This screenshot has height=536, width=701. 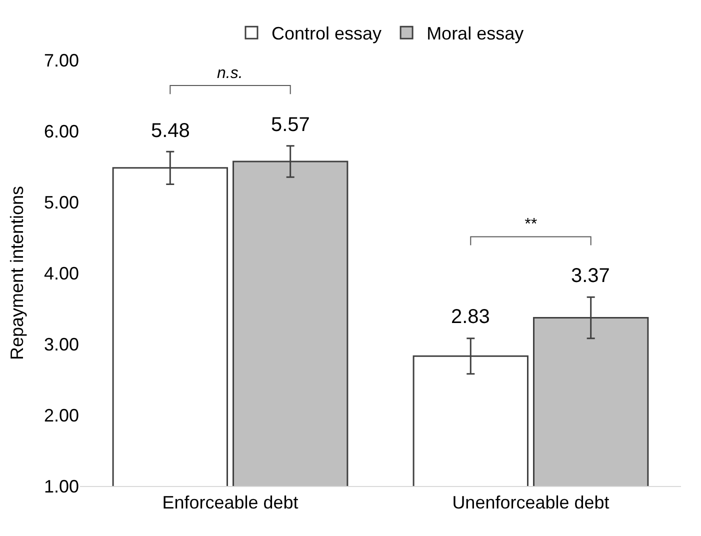 I want to click on y-tick-label: 3.00, so click(x=61, y=344).